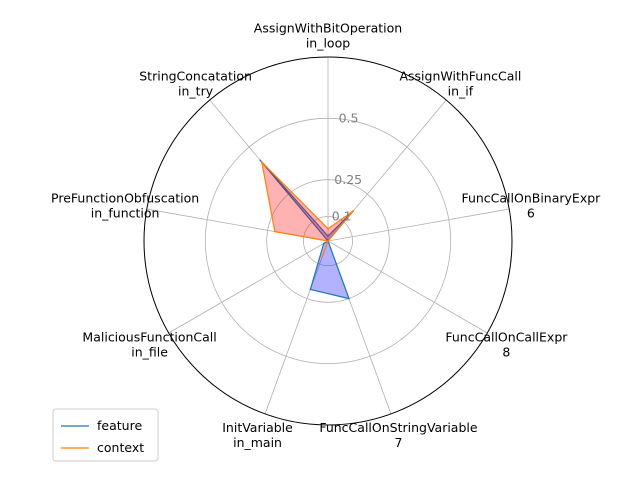 Image resolution: width=640 pixels, height=480 pixels. Describe the element at coordinates (461, 91) in the screenshot. I see `category-label: in_if` at that location.